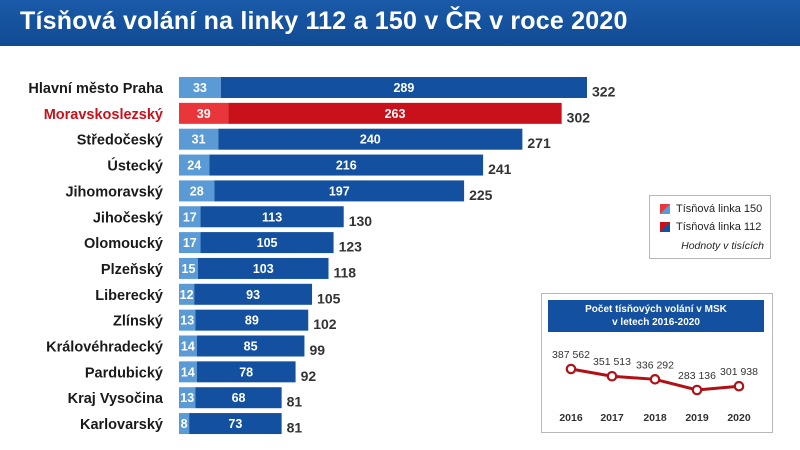  Describe the element at coordinates (129, 296) in the screenshot. I see `category-label: Liberecký` at that location.